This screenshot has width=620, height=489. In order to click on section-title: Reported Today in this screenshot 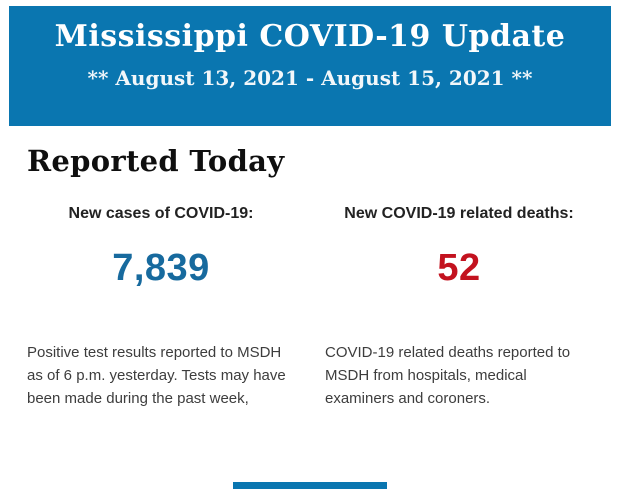, I will do `click(156, 161)`.